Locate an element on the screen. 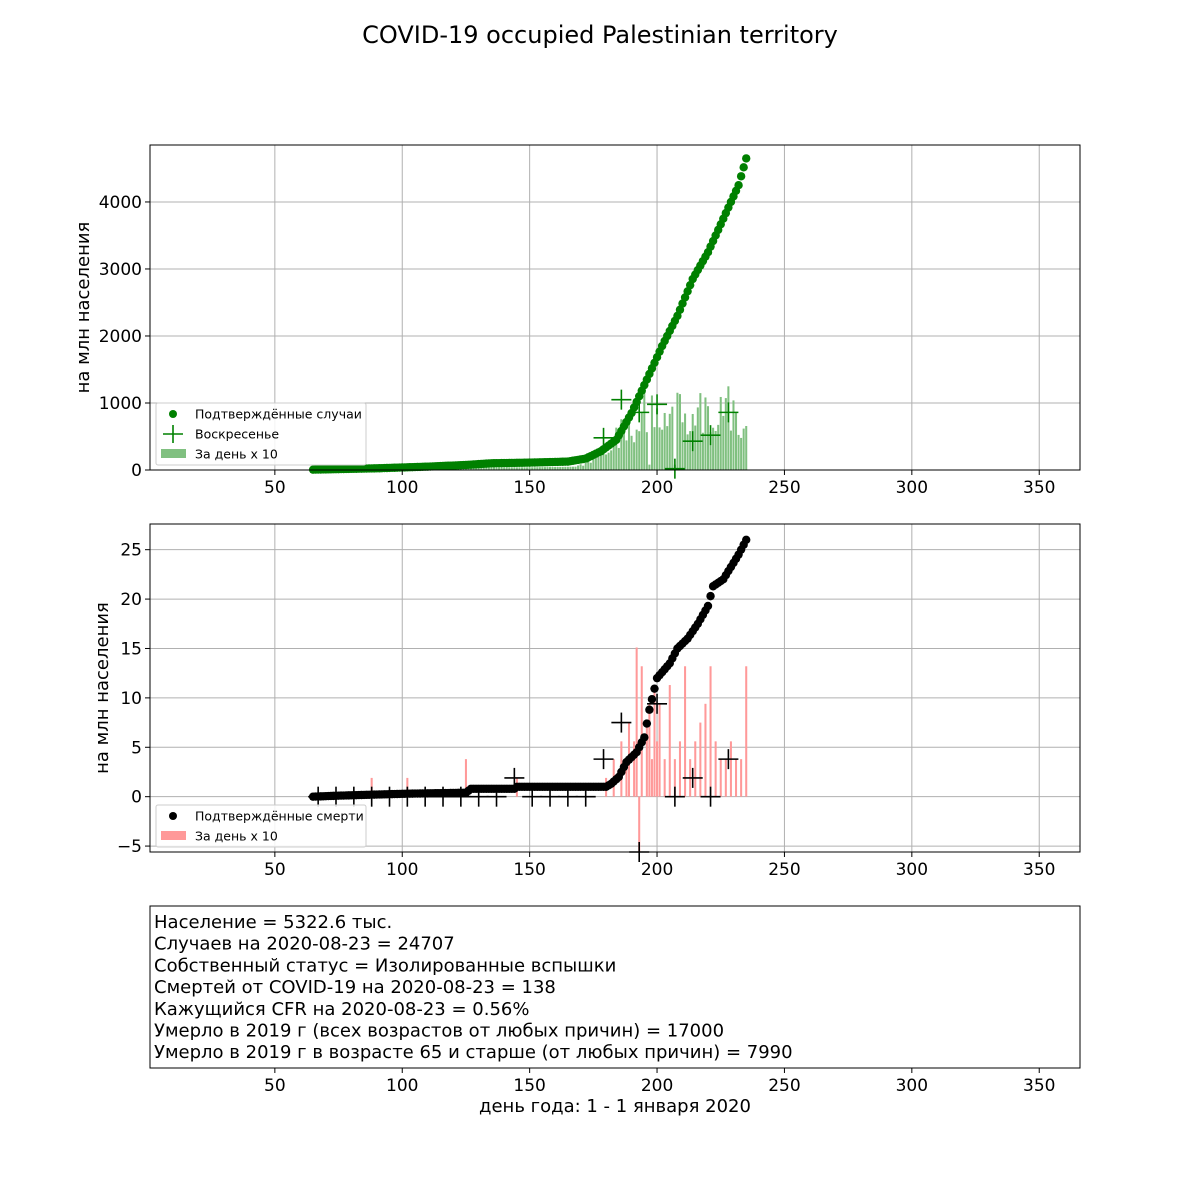 The width and height of the screenshot is (1200, 1200). y-tick-label: 0 is located at coordinates (136, 471).